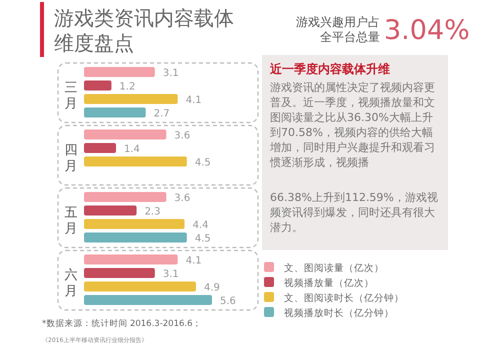 The width and height of the screenshot is (500, 362). What do you see at coordinates (427, 30) in the screenshot?
I see `text: 3.04%` at bounding box center [427, 30].